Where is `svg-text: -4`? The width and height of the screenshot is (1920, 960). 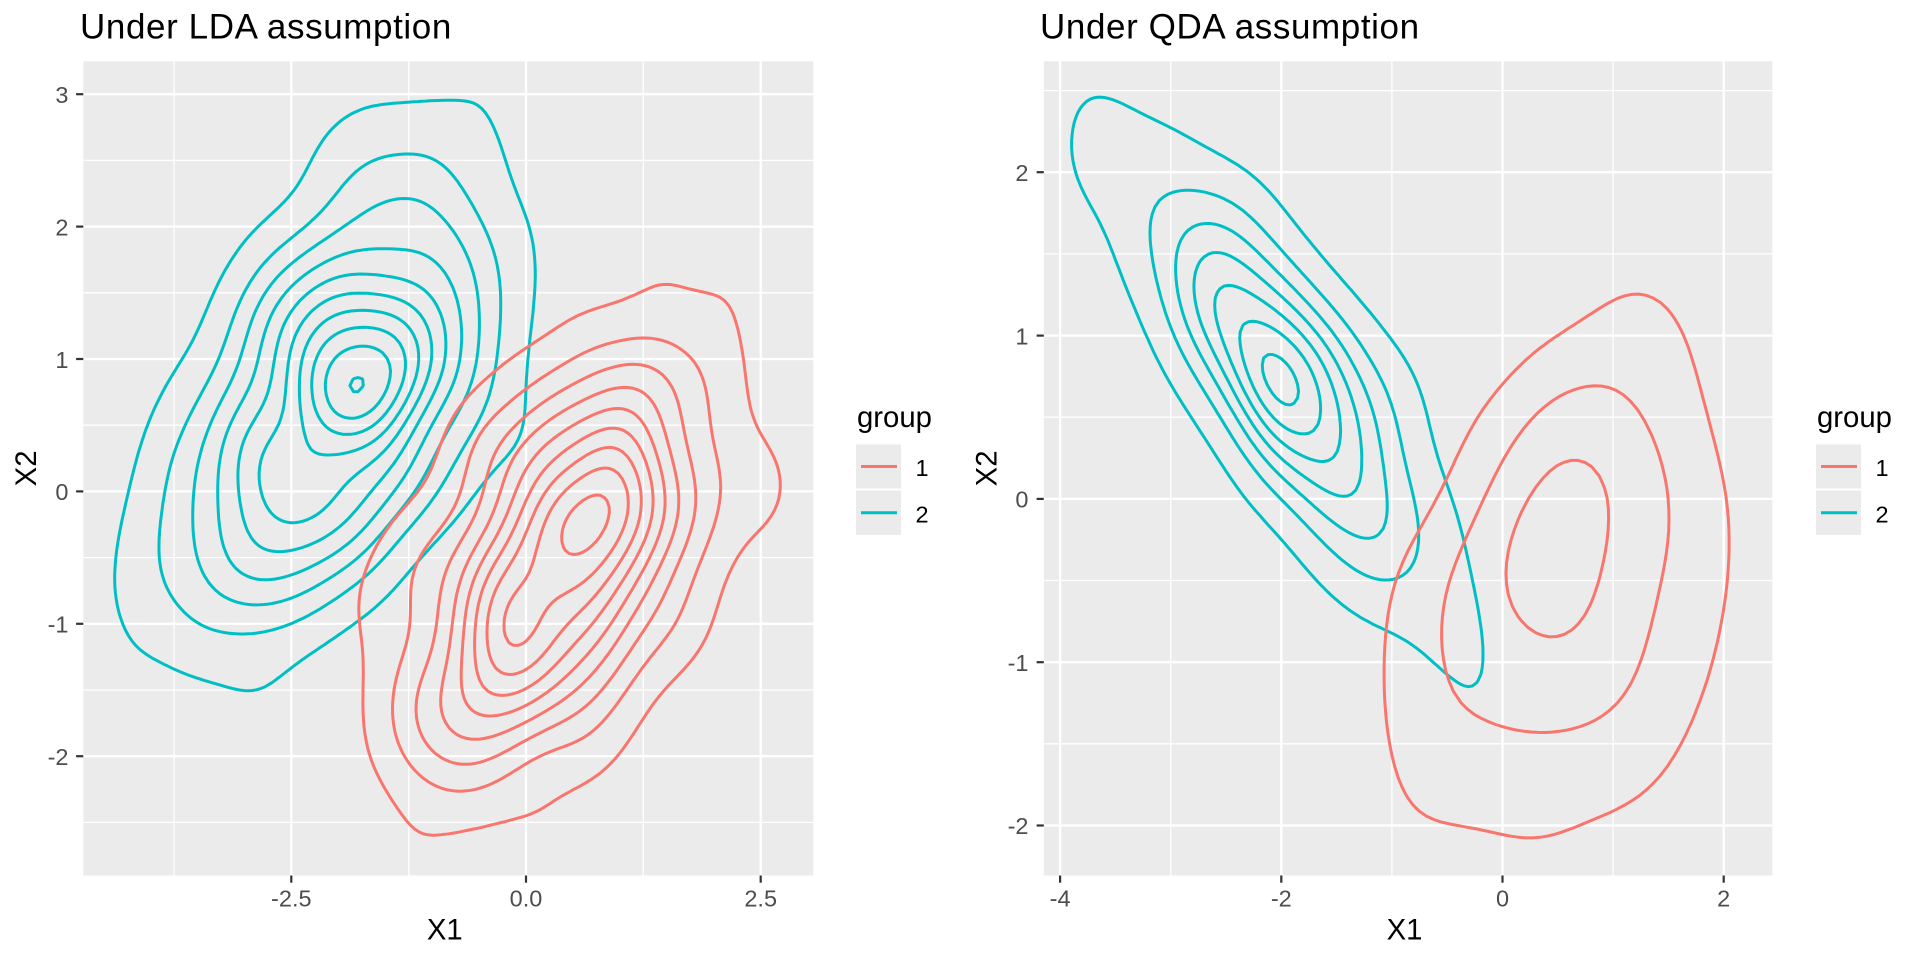
svg-text: -4 is located at coordinates (1060, 899).